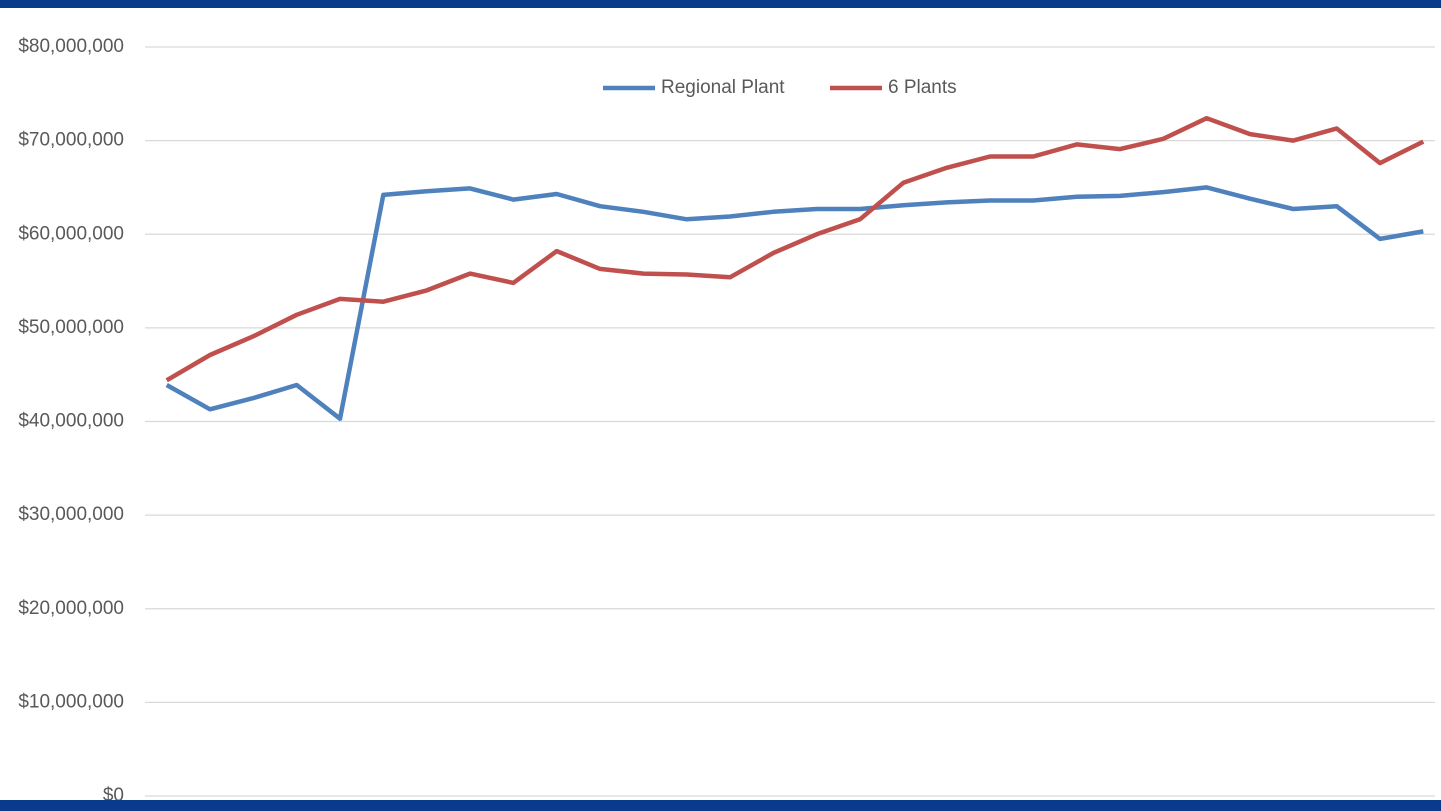 The width and height of the screenshot is (1441, 811). I want to click on y-tick-label: $20,000,000, so click(71, 608).